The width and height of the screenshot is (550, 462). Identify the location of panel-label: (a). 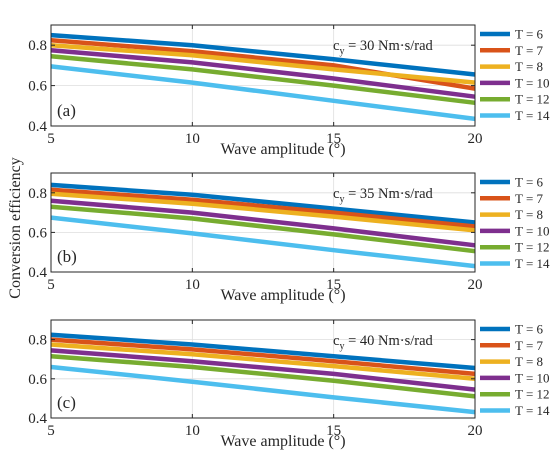
(66, 110).